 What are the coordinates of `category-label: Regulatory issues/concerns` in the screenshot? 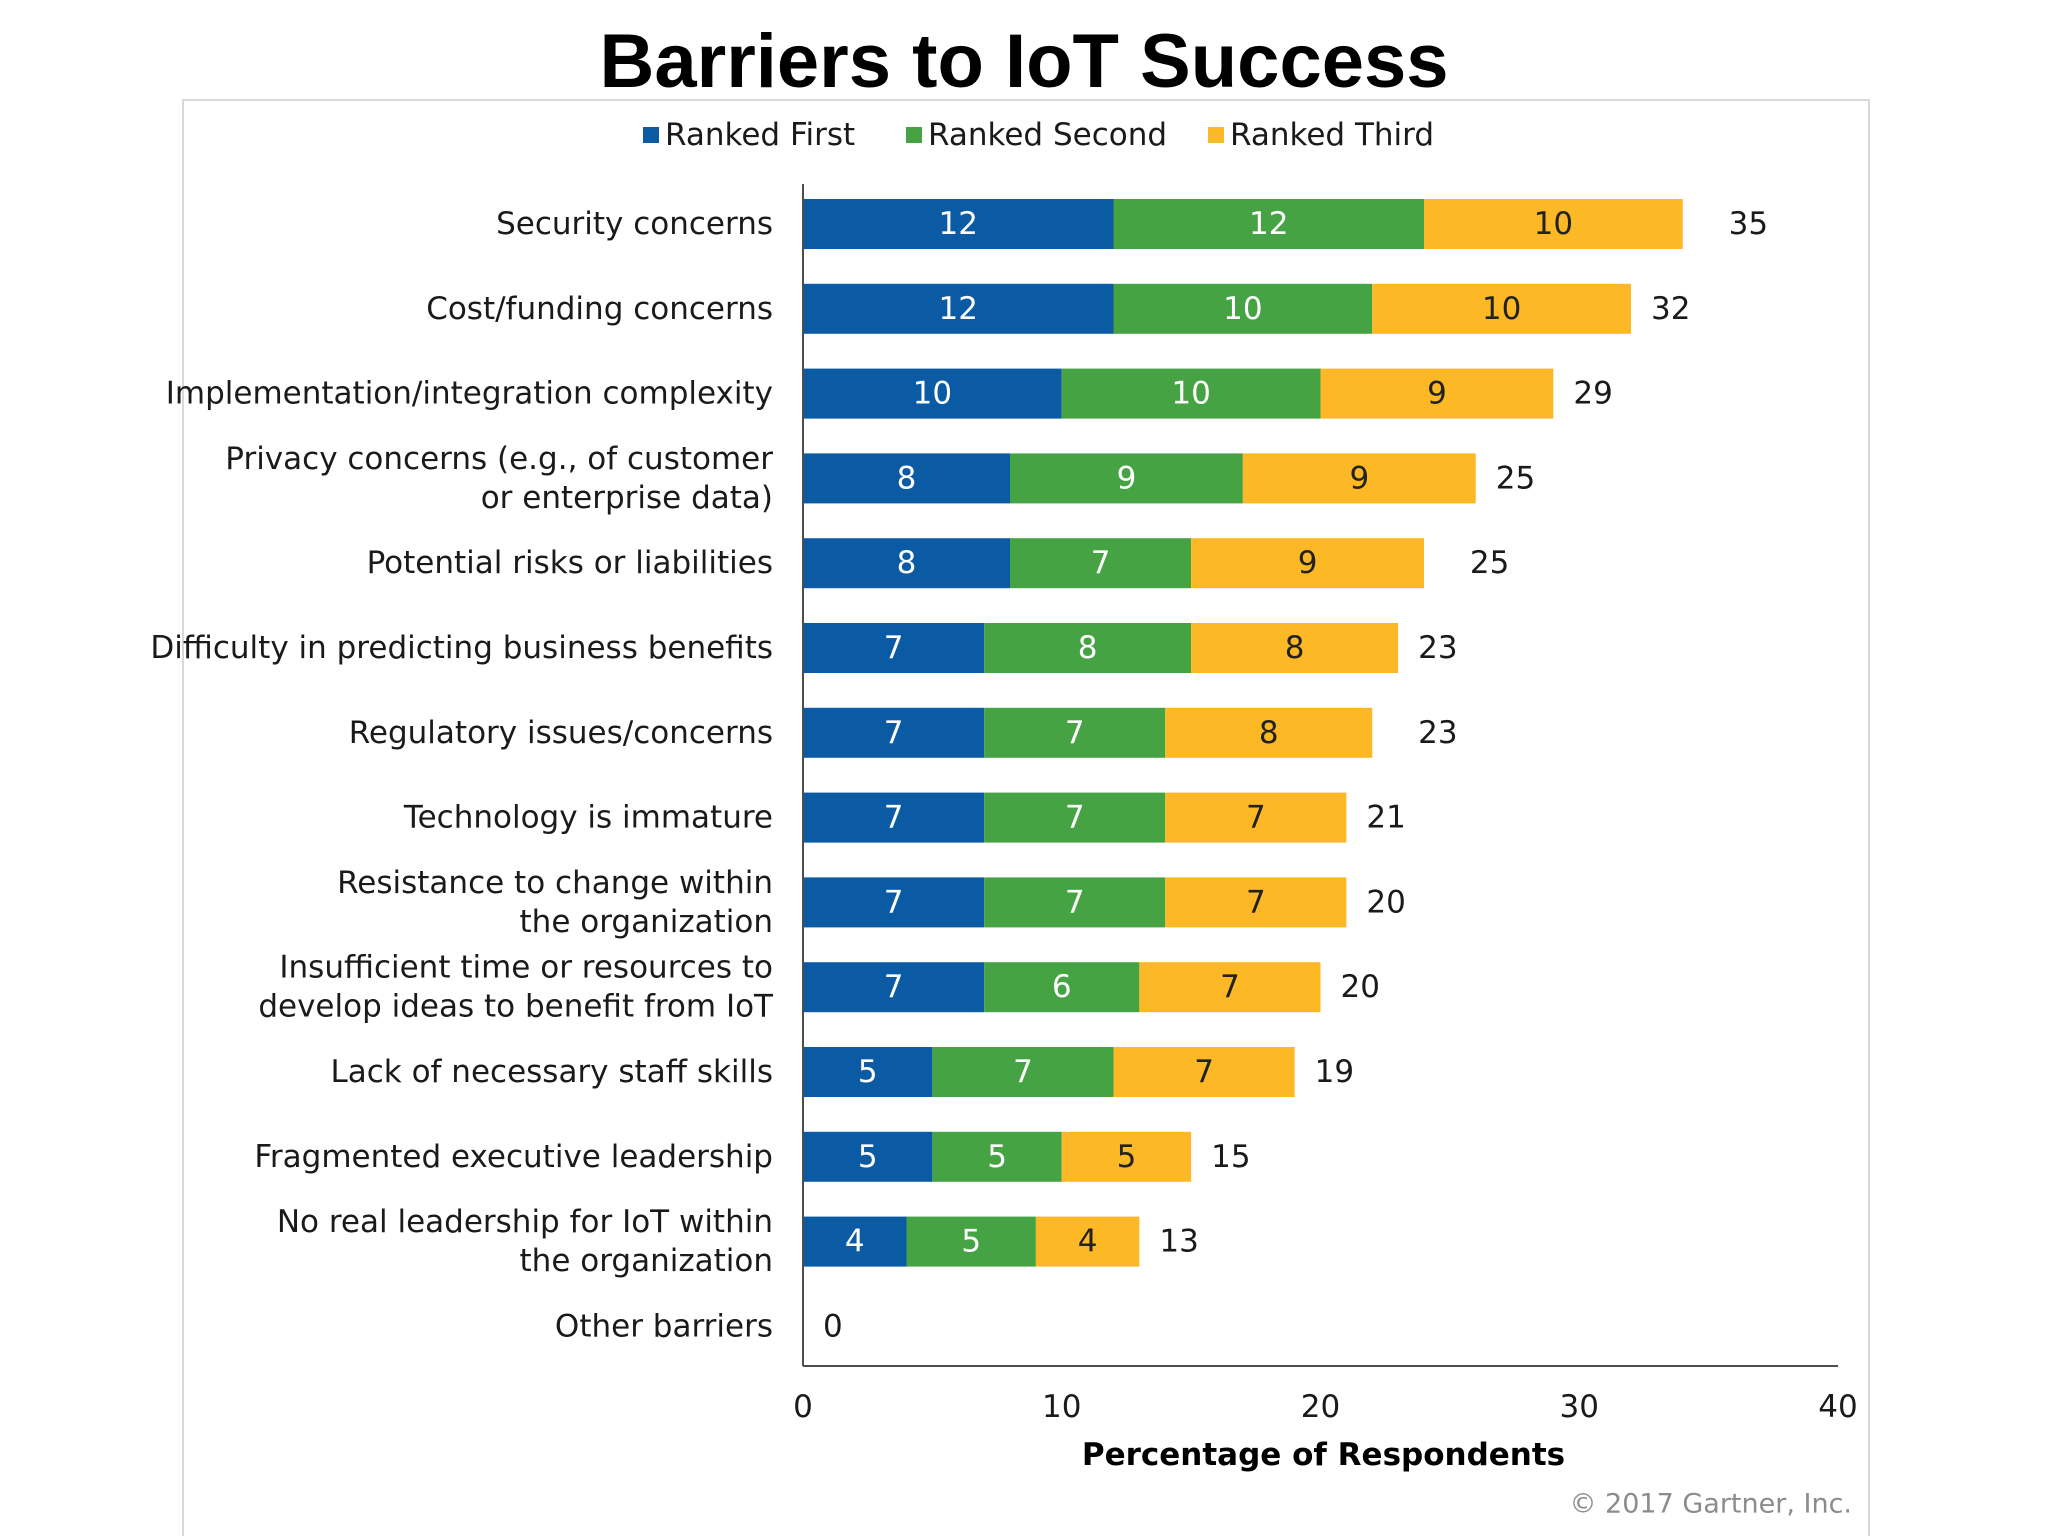 It's located at (561, 733).